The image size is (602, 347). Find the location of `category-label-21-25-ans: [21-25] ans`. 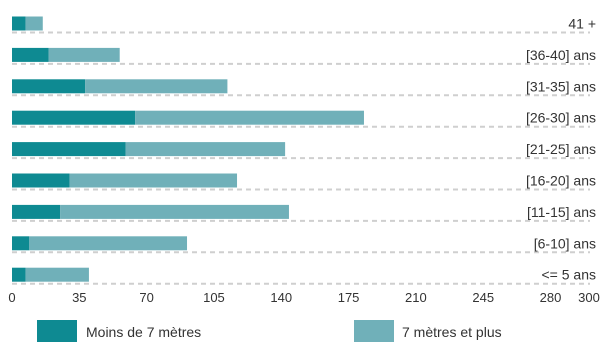

category-label-21-25-ans: [21-25] ans is located at coordinates (561, 149).